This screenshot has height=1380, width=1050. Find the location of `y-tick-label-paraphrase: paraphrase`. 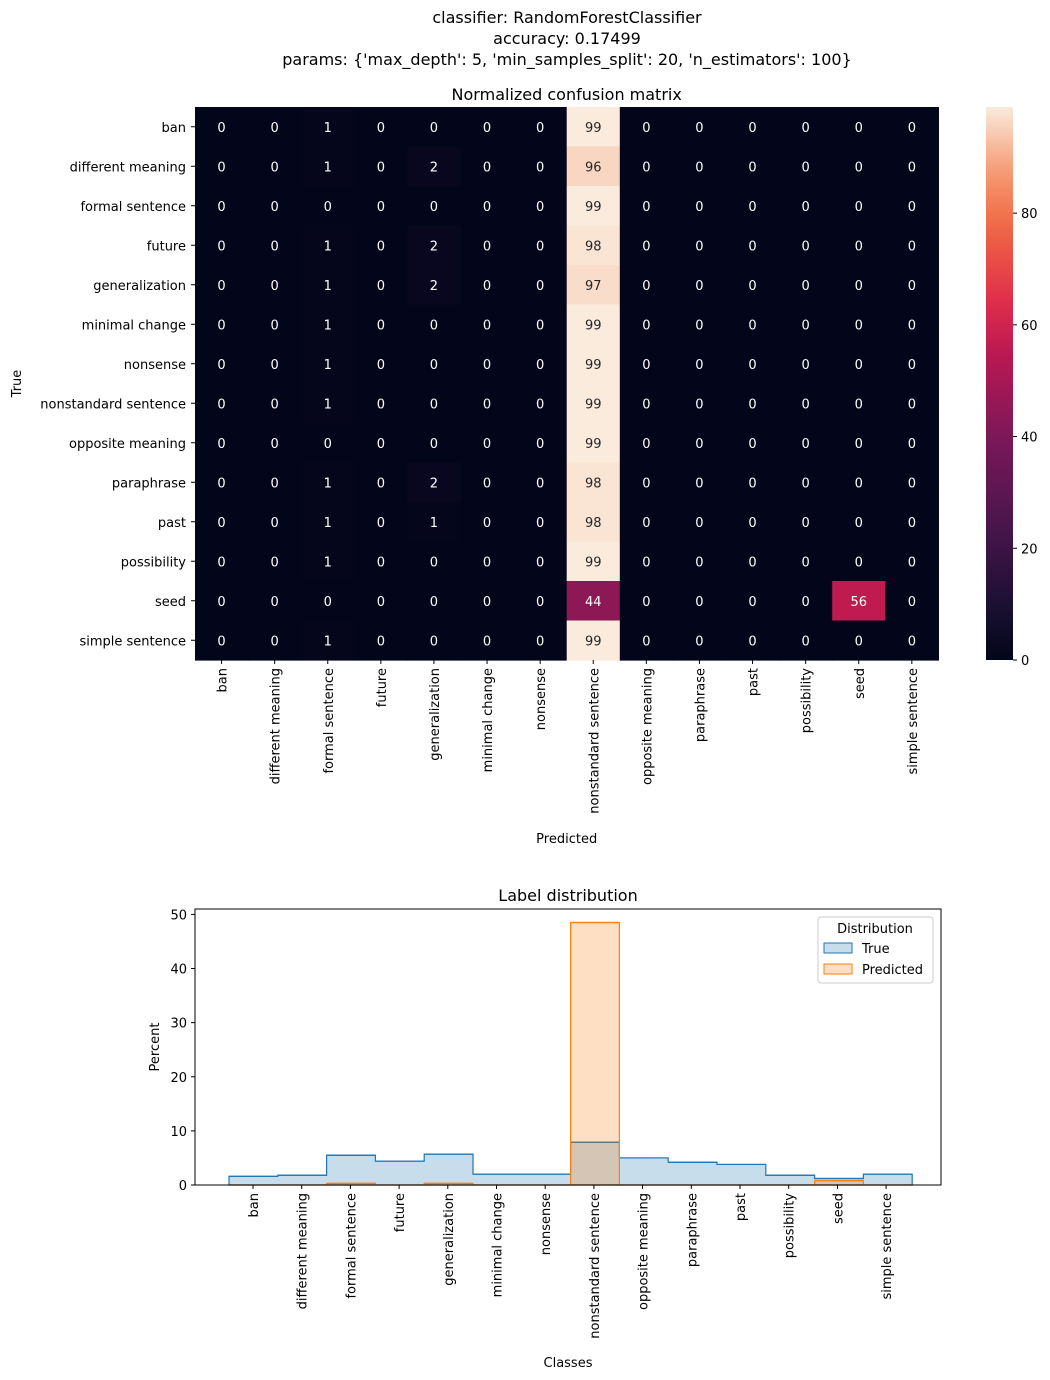

y-tick-label-paraphrase: paraphrase is located at coordinates (149, 483).